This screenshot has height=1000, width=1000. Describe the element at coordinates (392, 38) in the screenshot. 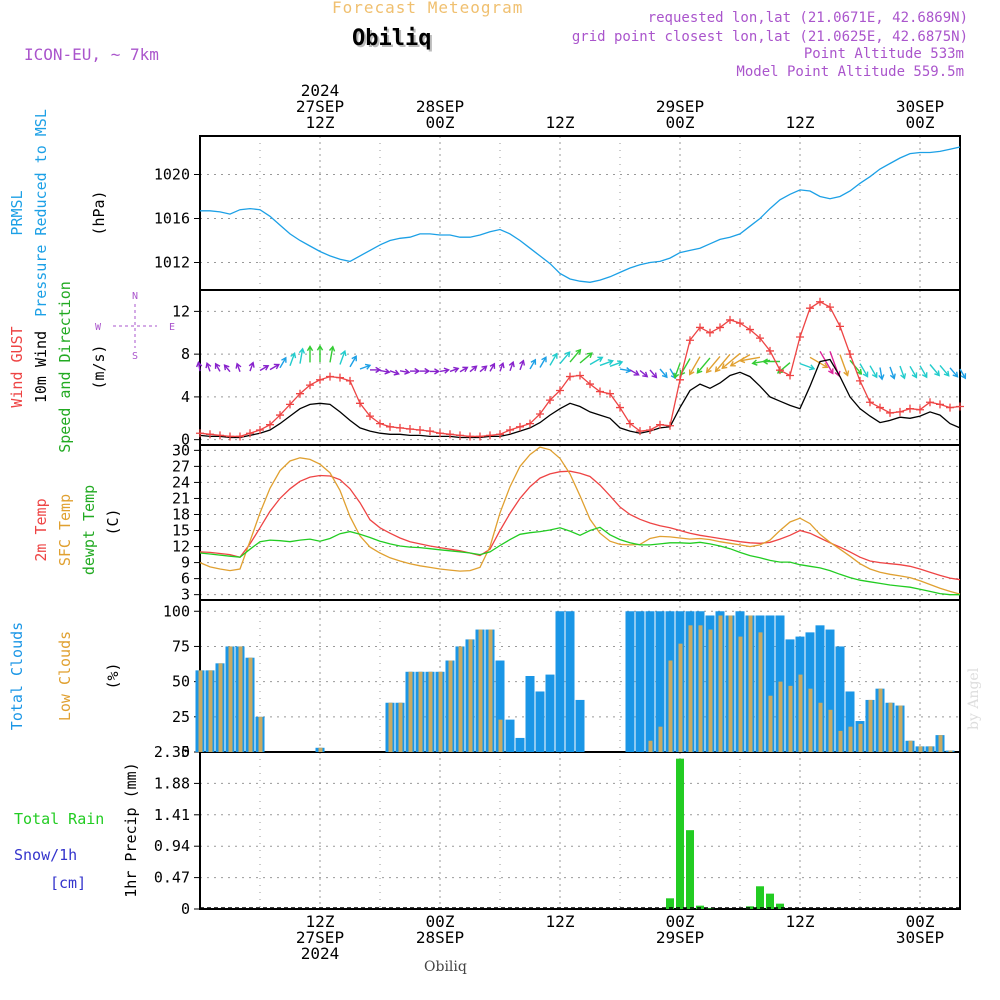

I see `station-name: Obiliq` at that location.